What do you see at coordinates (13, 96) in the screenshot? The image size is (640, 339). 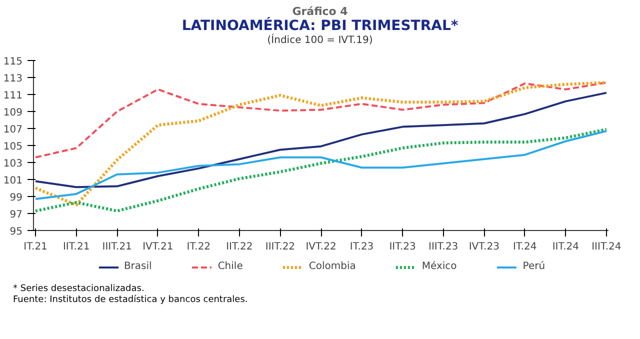 I see `y-tick-label: 111` at bounding box center [13, 96].